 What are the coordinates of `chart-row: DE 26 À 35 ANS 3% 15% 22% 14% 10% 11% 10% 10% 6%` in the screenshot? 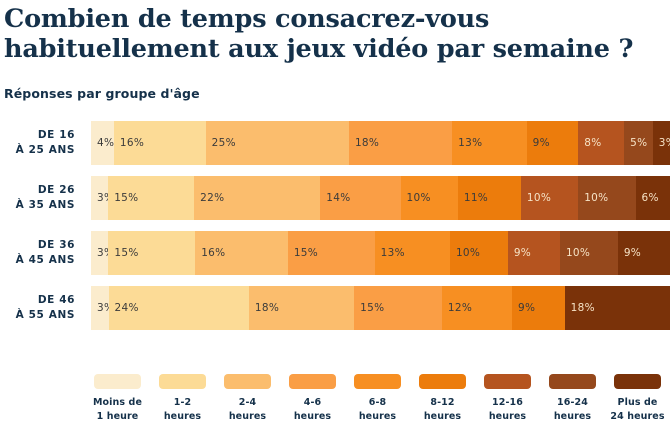 It's located at (335, 198).